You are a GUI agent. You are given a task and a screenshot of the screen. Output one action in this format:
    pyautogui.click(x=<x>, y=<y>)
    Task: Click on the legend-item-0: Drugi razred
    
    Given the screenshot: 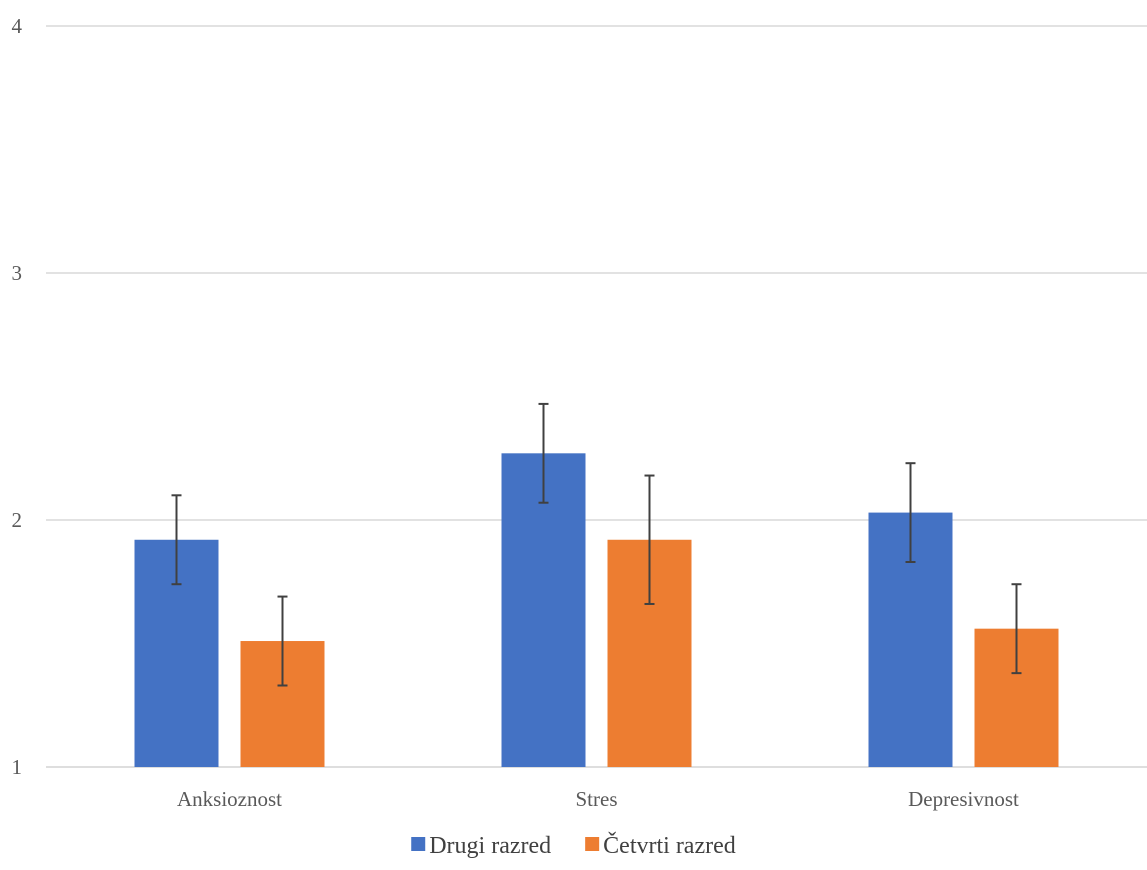 What is the action you would take?
    pyautogui.click(x=481, y=846)
    